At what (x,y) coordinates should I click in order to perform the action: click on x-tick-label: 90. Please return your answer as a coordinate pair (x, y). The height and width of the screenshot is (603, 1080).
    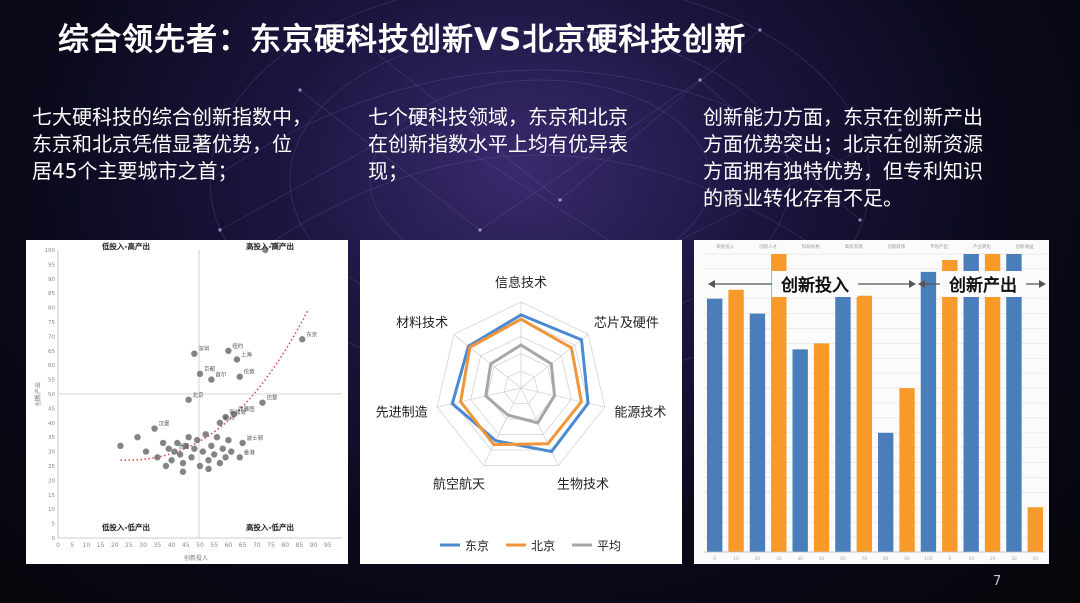
    Looking at the image, I should click on (314, 545).